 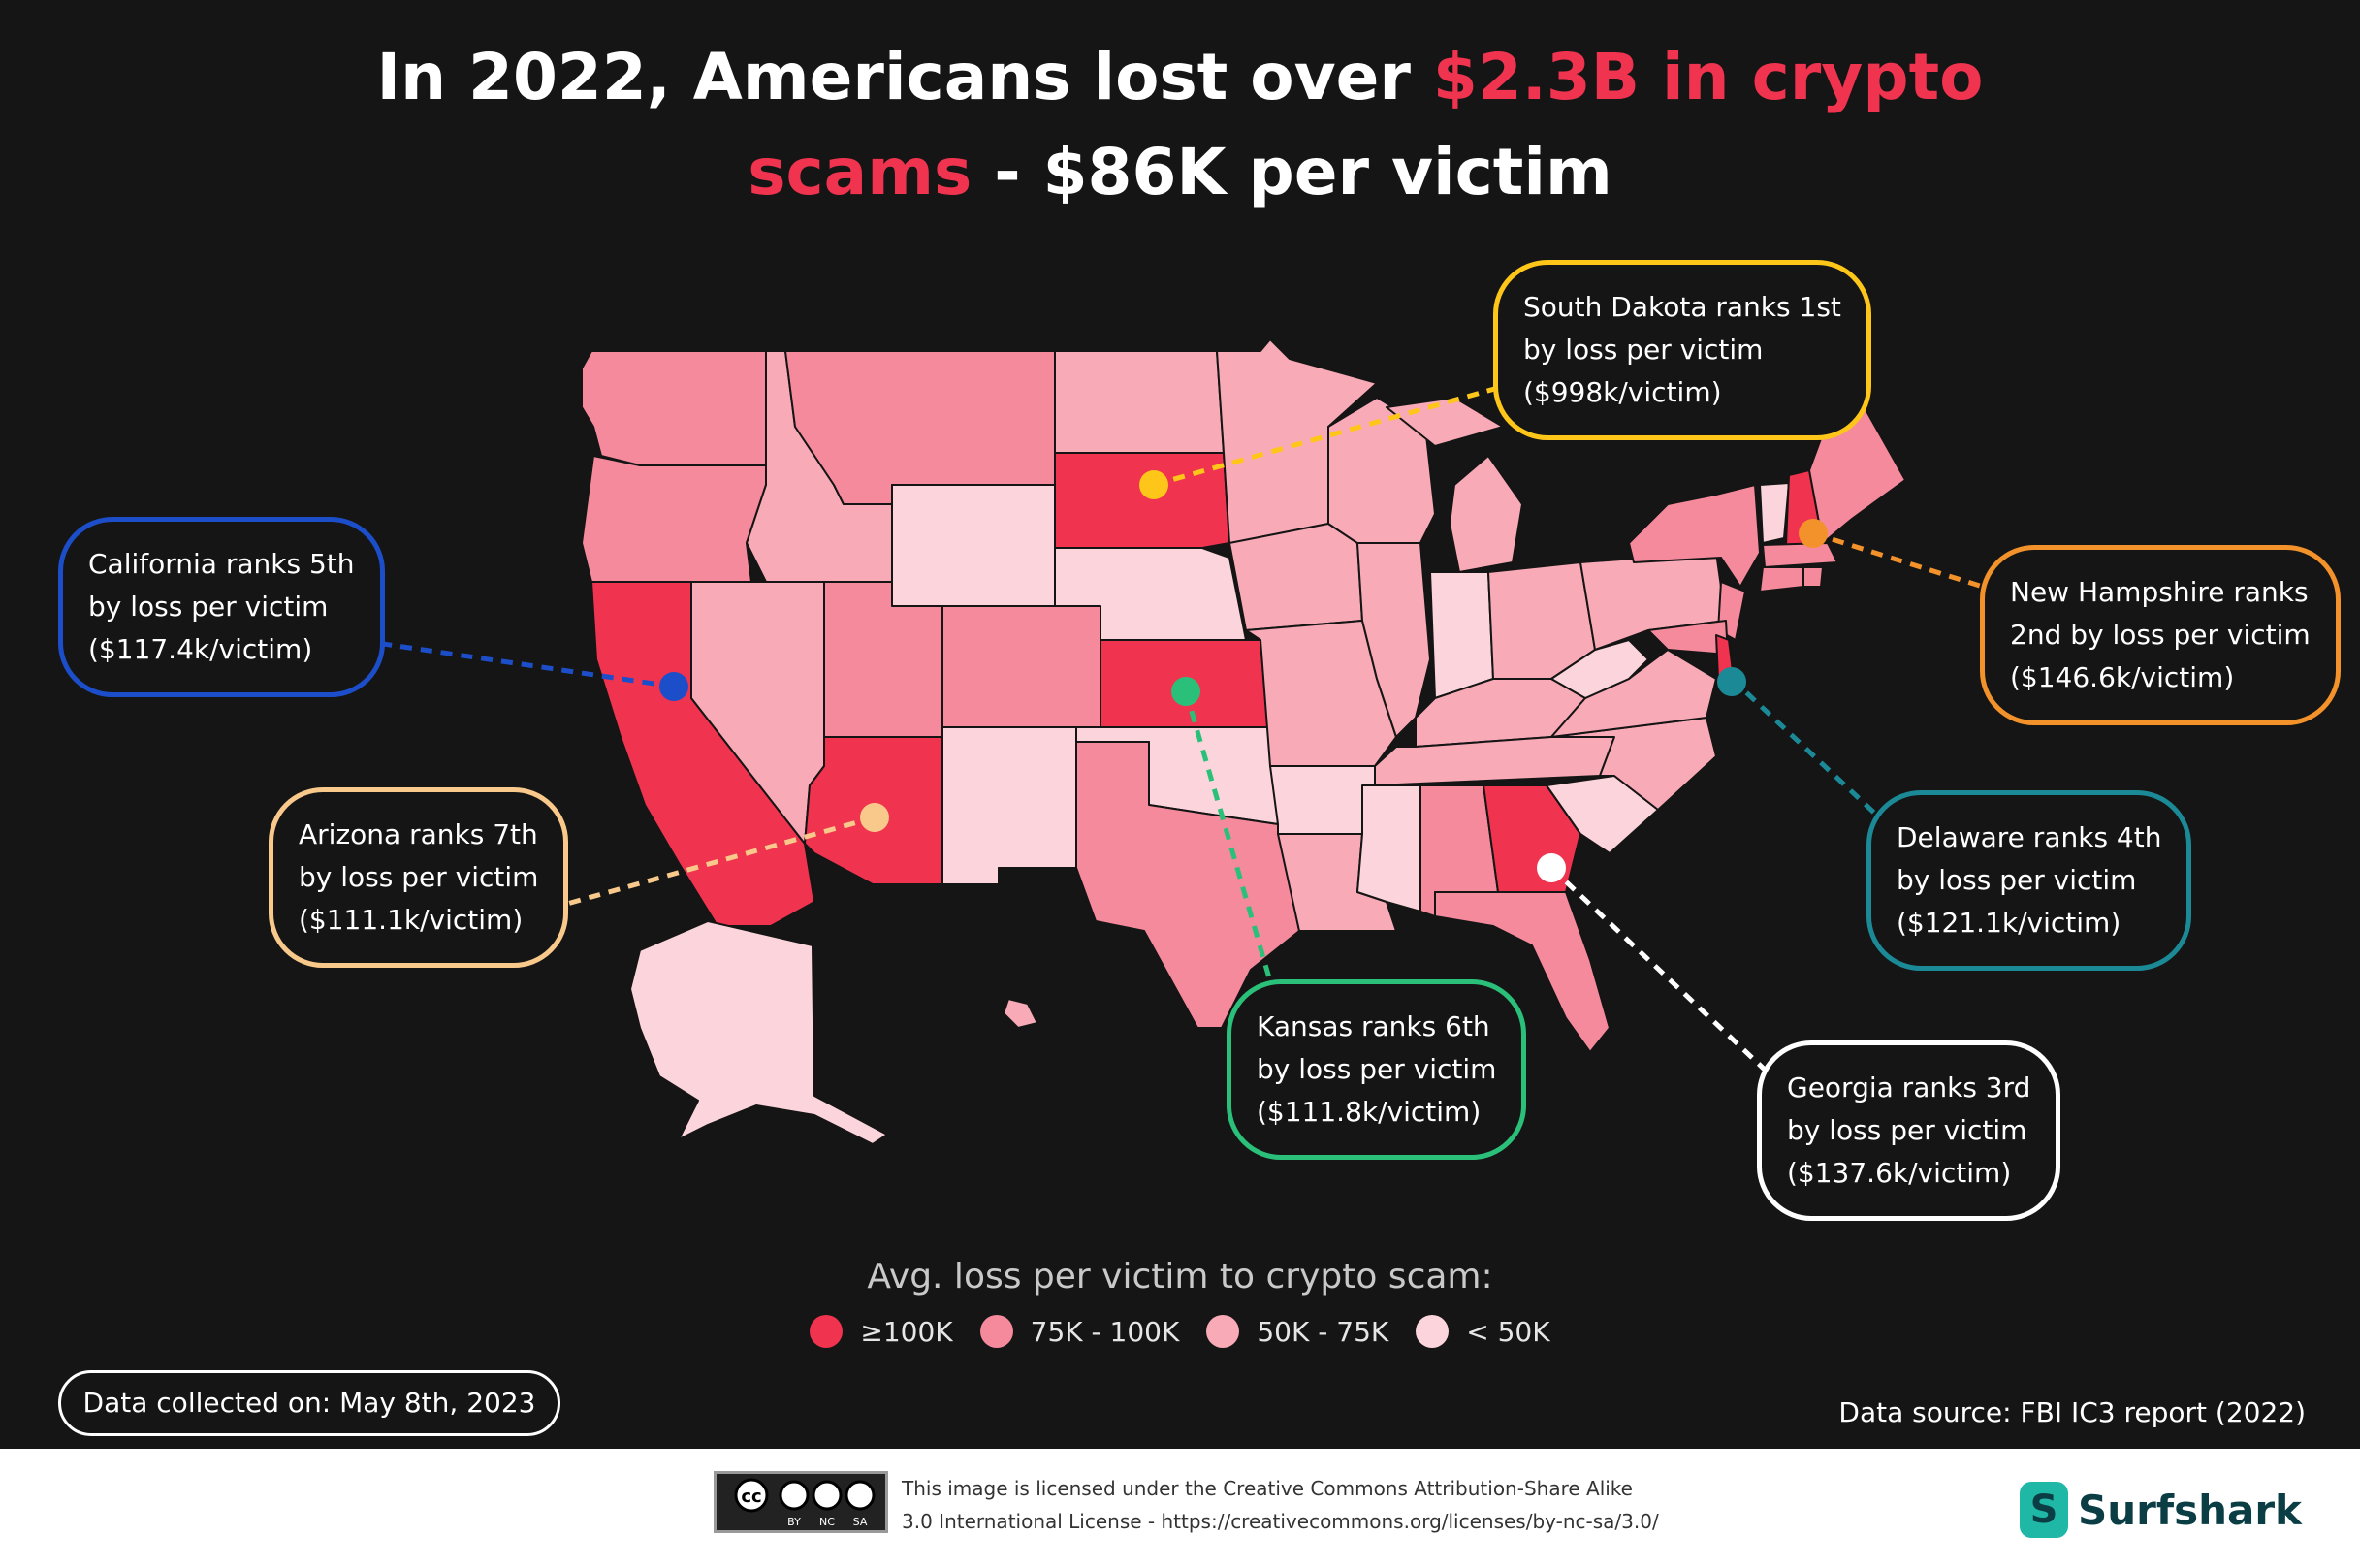 What do you see at coordinates (751, 1497) in the screenshot?
I see `svg-text: cc` at bounding box center [751, 1497].